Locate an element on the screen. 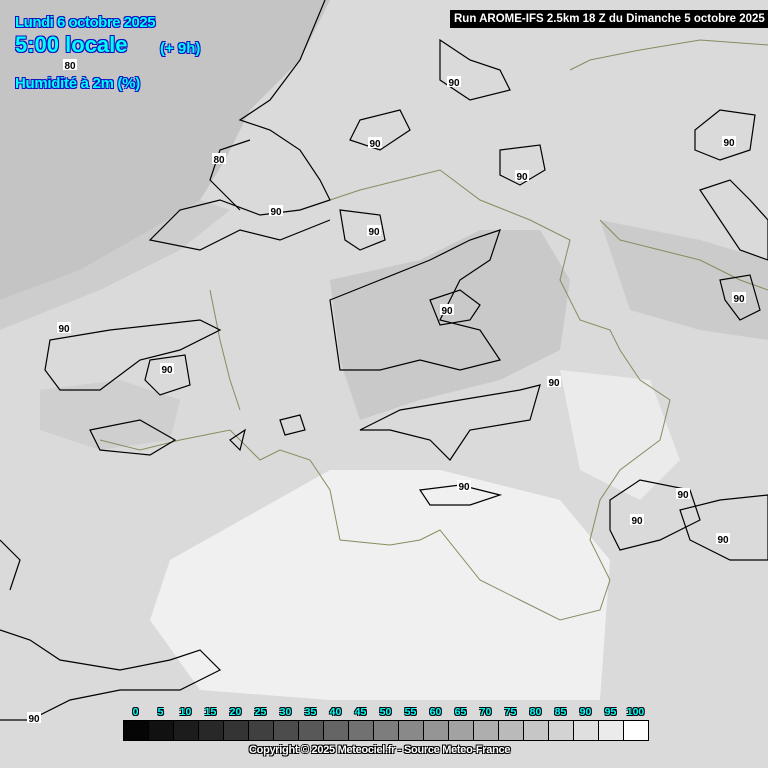  humid-area-center is located at coordinates (450, 325).